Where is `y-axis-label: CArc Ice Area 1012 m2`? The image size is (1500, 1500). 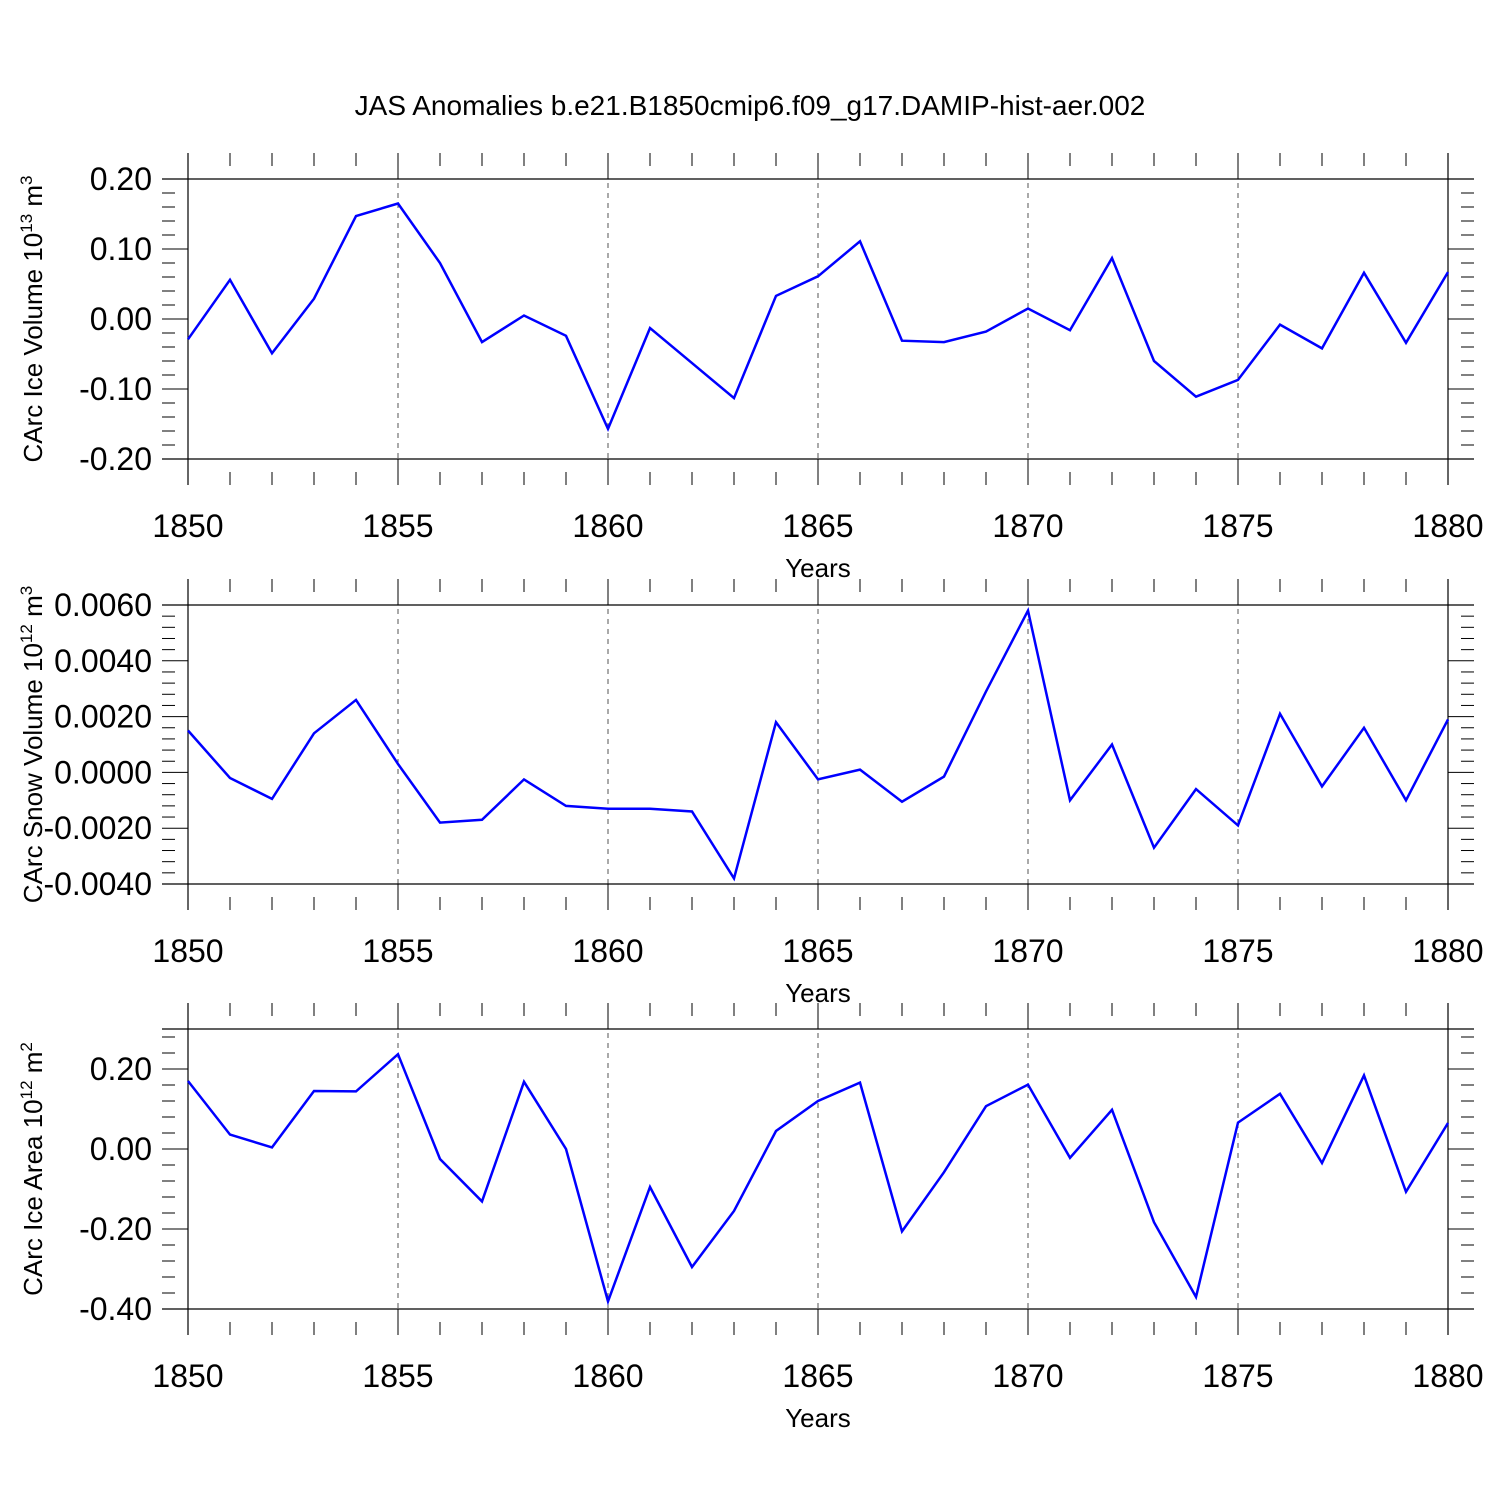
y-axis-label: CArc Ice Area 1012 m2 is located at coordinates (32, 1169).